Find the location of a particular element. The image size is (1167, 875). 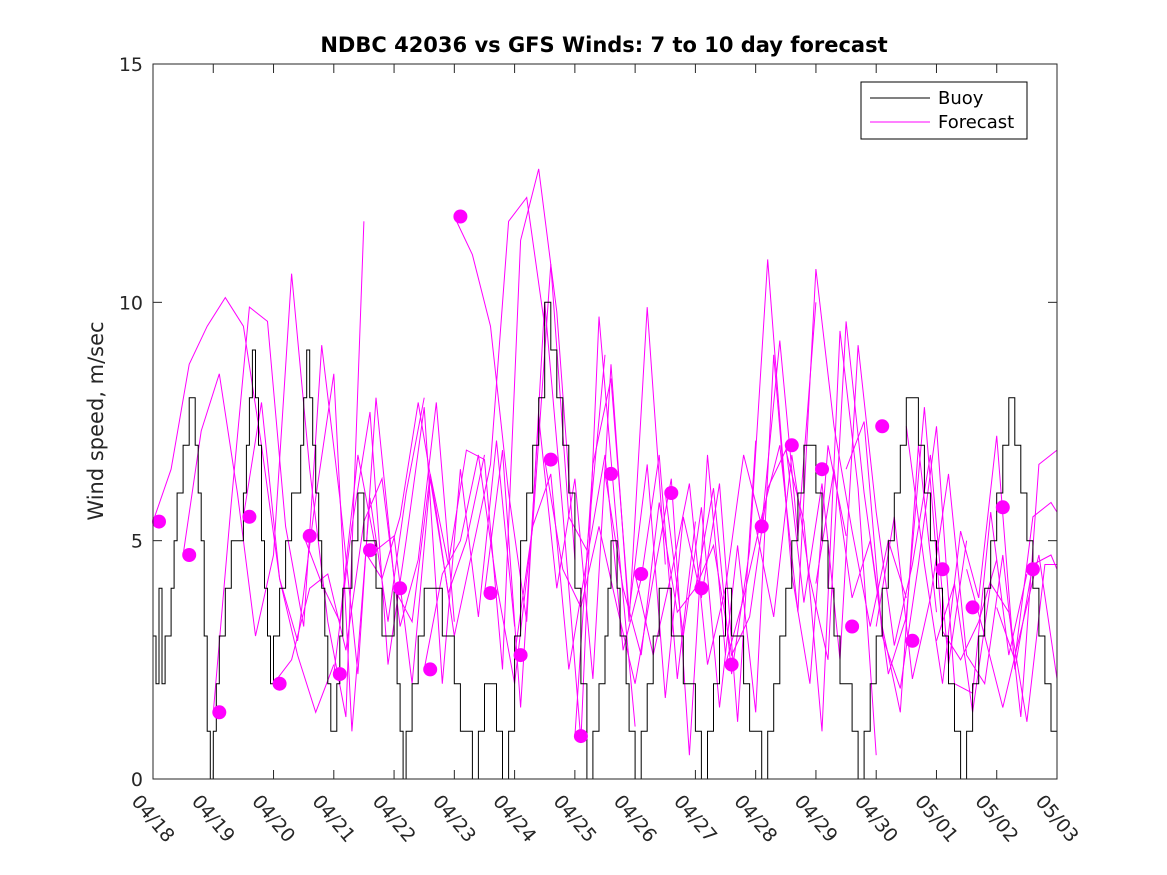

y-tick-label: 0 is located at coordinates (137, 780).